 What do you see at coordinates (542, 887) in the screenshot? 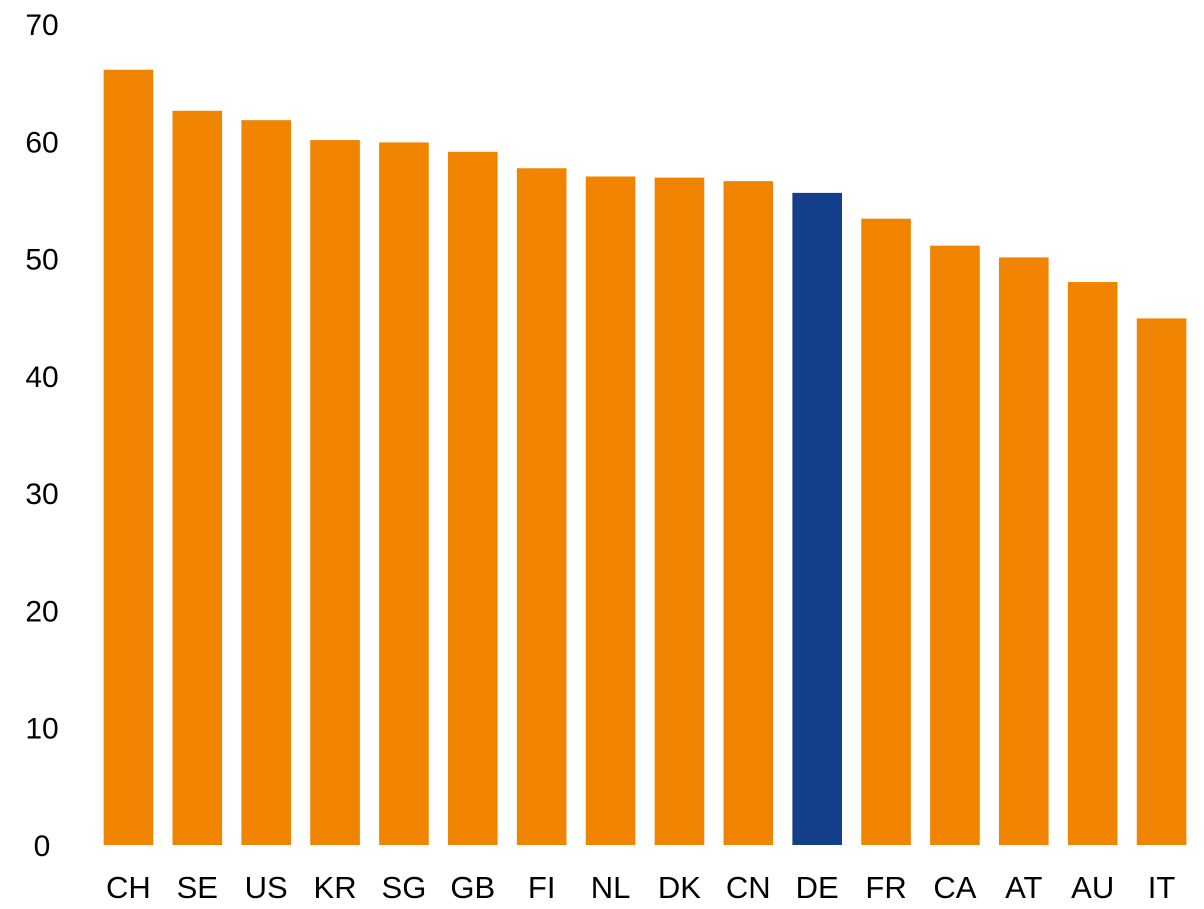
I see `x-tick-label: FI` at bounding box center [542, 887].